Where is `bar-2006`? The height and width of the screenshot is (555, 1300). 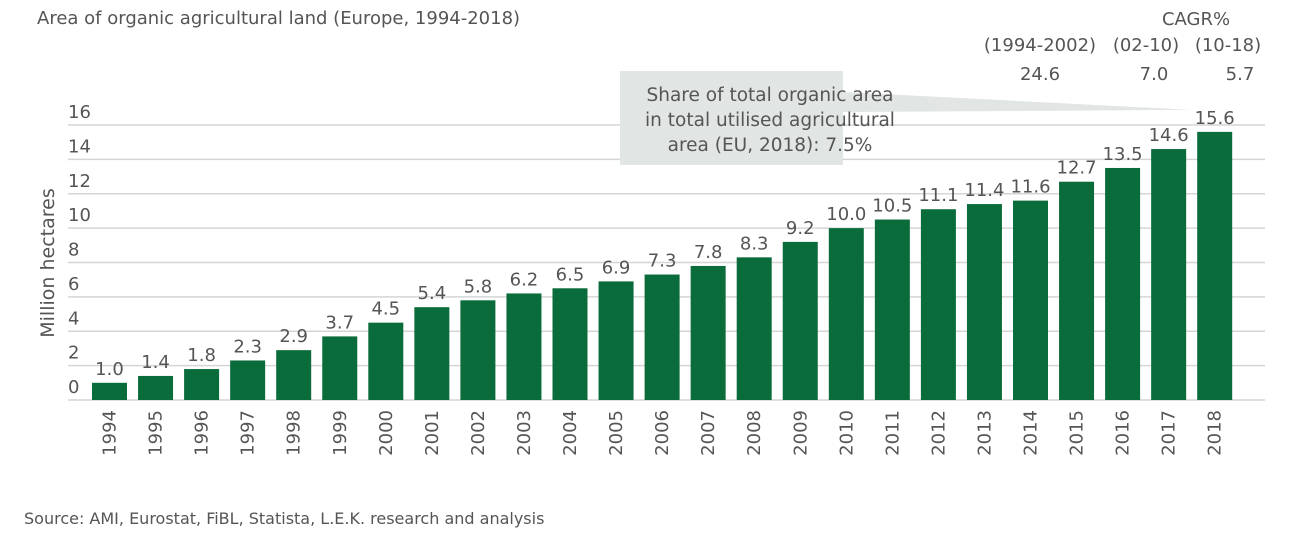
bar-2006 is located at coordinates (662, 337).